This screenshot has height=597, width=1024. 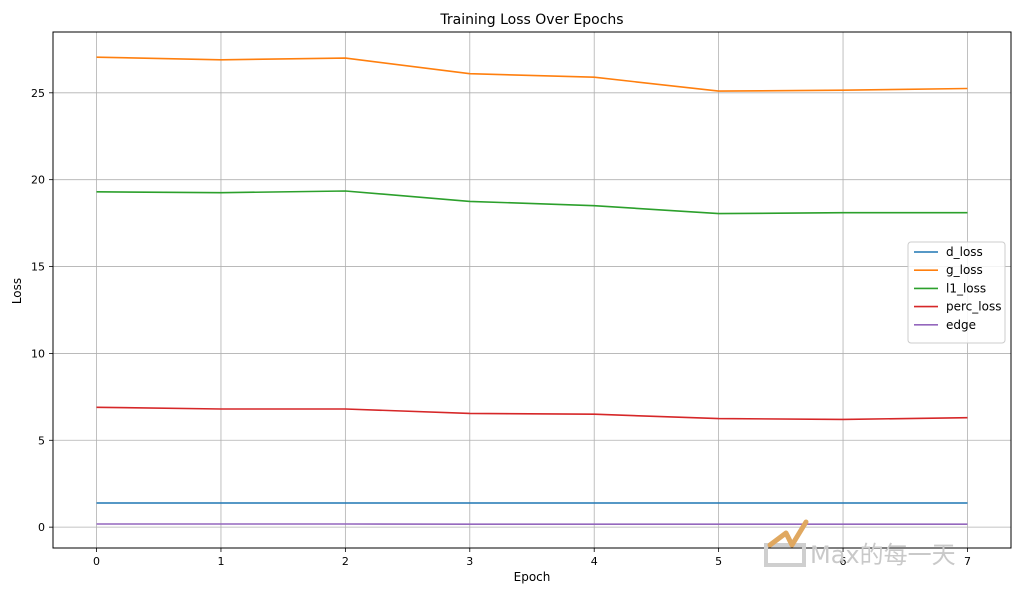 I want to click on y-tick-label: 5, so click(x=41, y=440).